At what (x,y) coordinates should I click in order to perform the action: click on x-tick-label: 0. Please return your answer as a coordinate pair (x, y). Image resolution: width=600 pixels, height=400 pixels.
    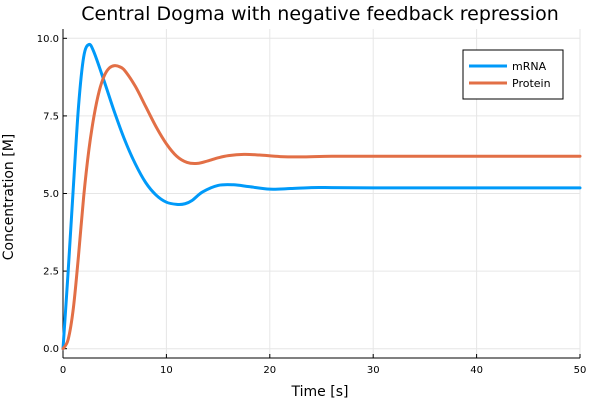
    Looking at the image, I should click on (63, 370).